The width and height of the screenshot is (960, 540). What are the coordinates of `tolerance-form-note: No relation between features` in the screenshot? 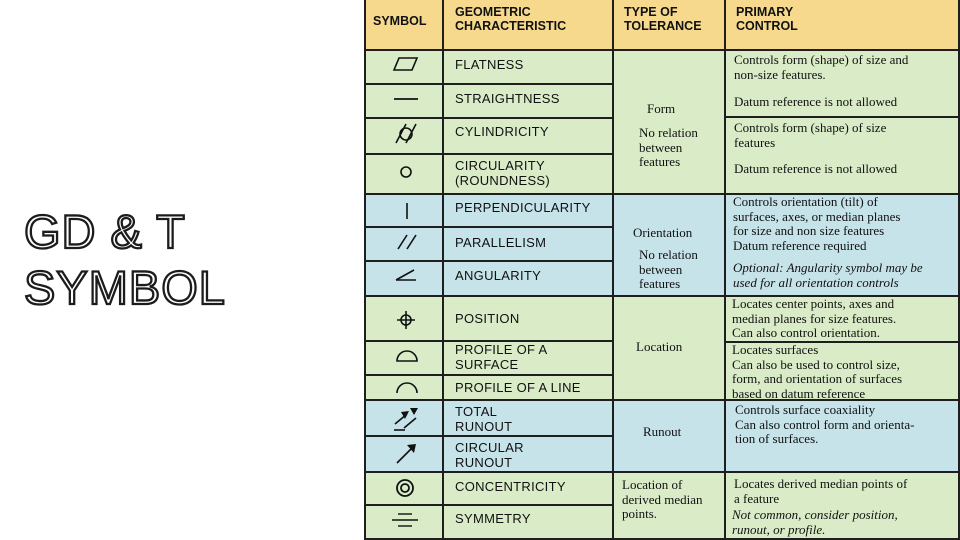 It's located at (668, 147).